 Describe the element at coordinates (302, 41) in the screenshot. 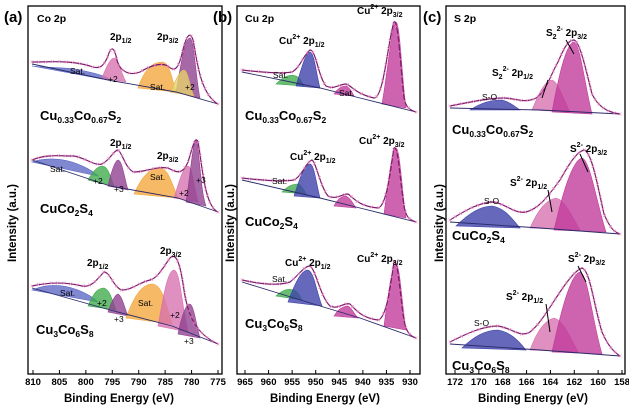

I see `label-cu2-2p12: Cu2+ 2p1/2` at that location.